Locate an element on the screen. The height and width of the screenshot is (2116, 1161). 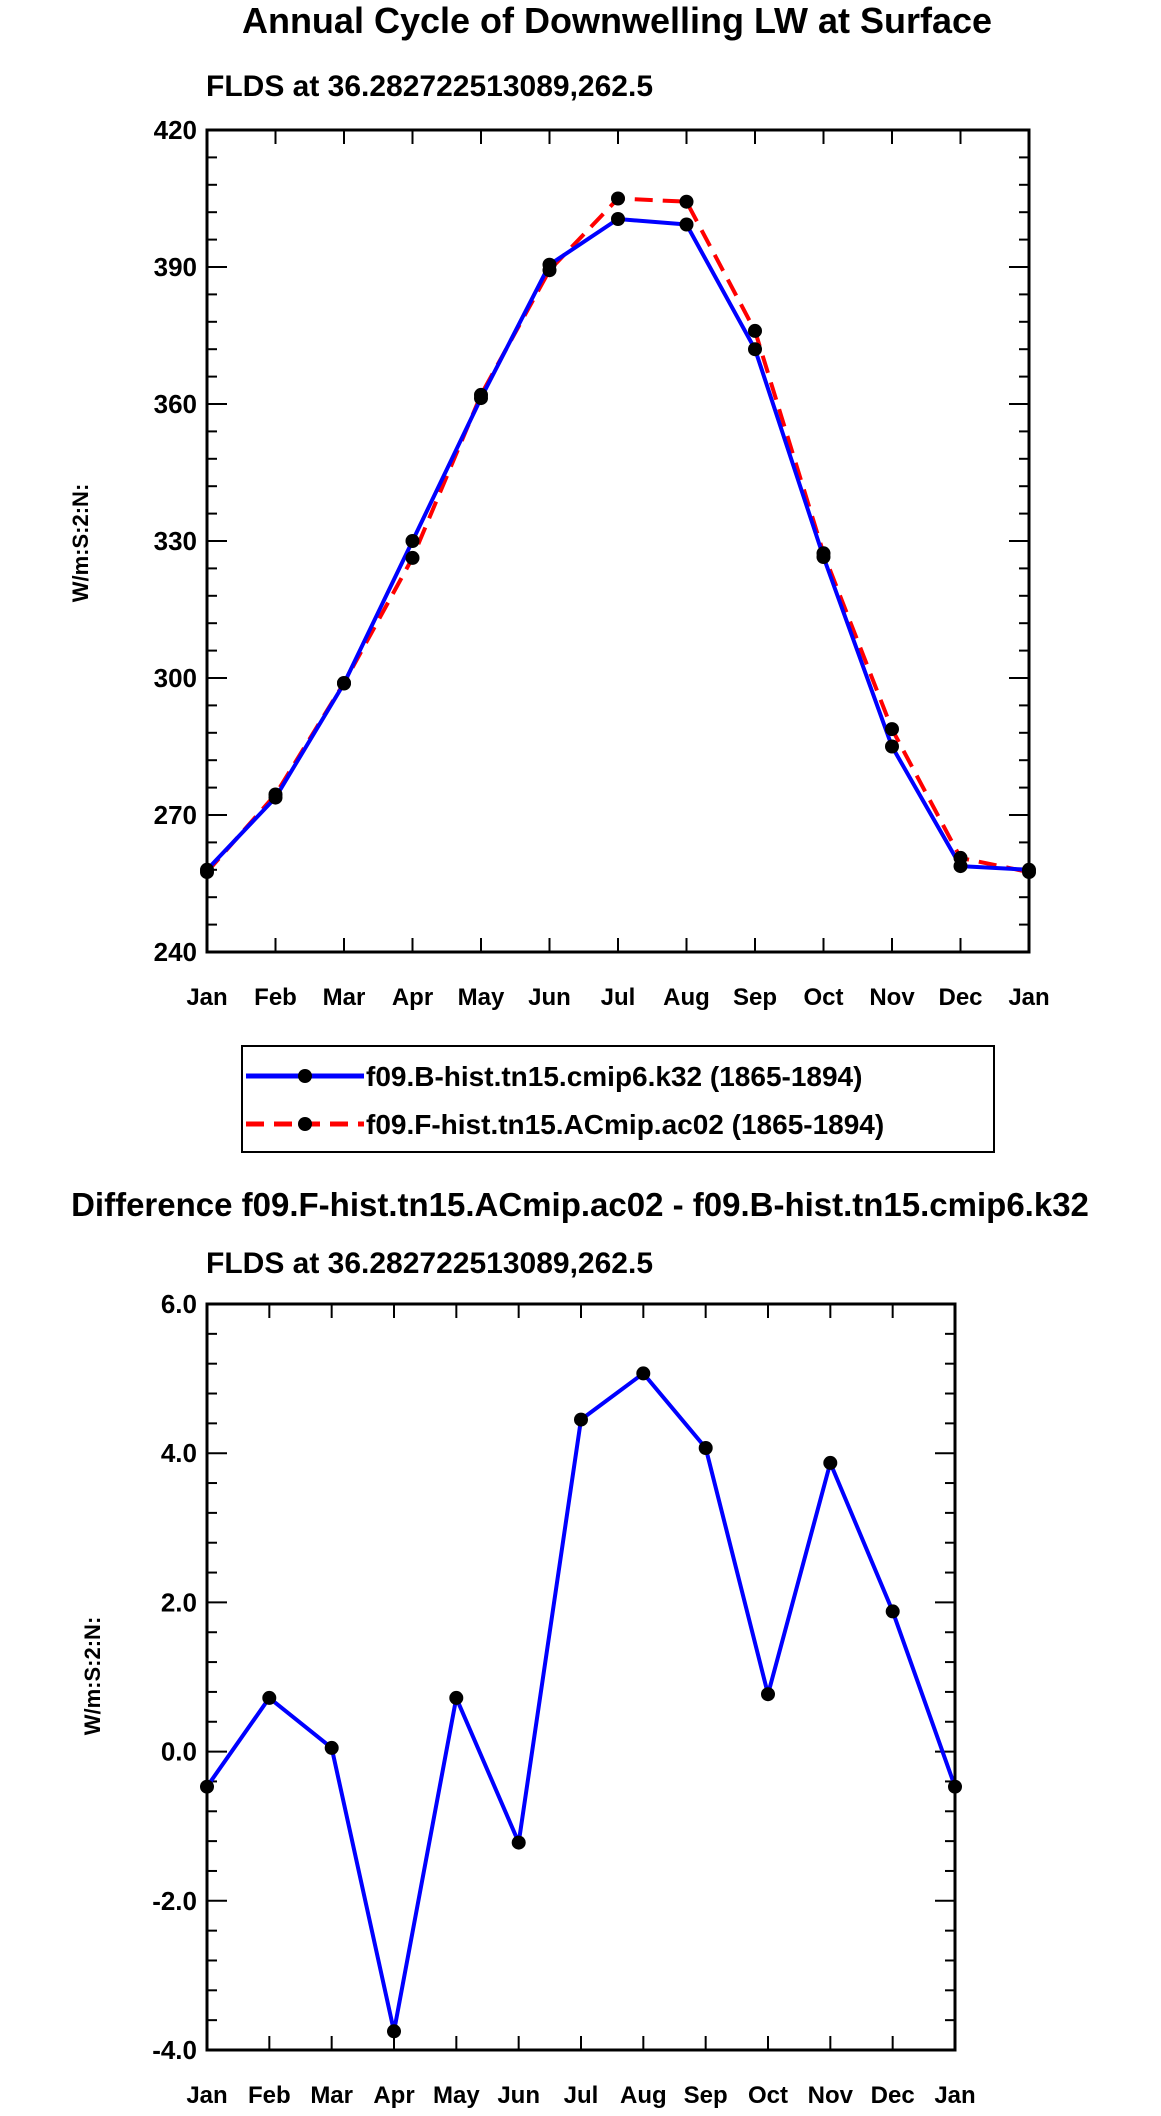
y-tick-label: 360 is located at coordinates (175, 404).